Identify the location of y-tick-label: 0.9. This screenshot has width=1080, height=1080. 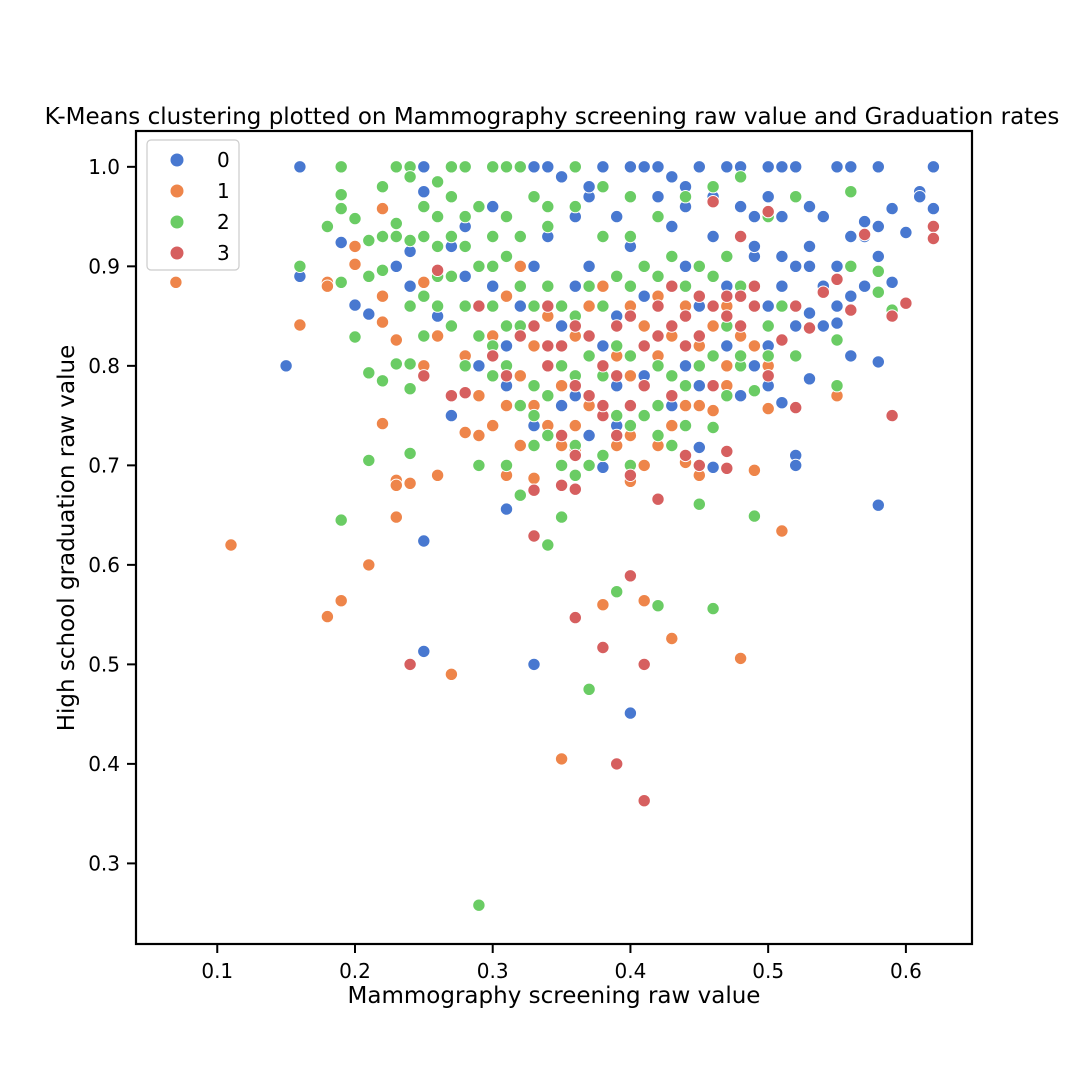
(104, 266).